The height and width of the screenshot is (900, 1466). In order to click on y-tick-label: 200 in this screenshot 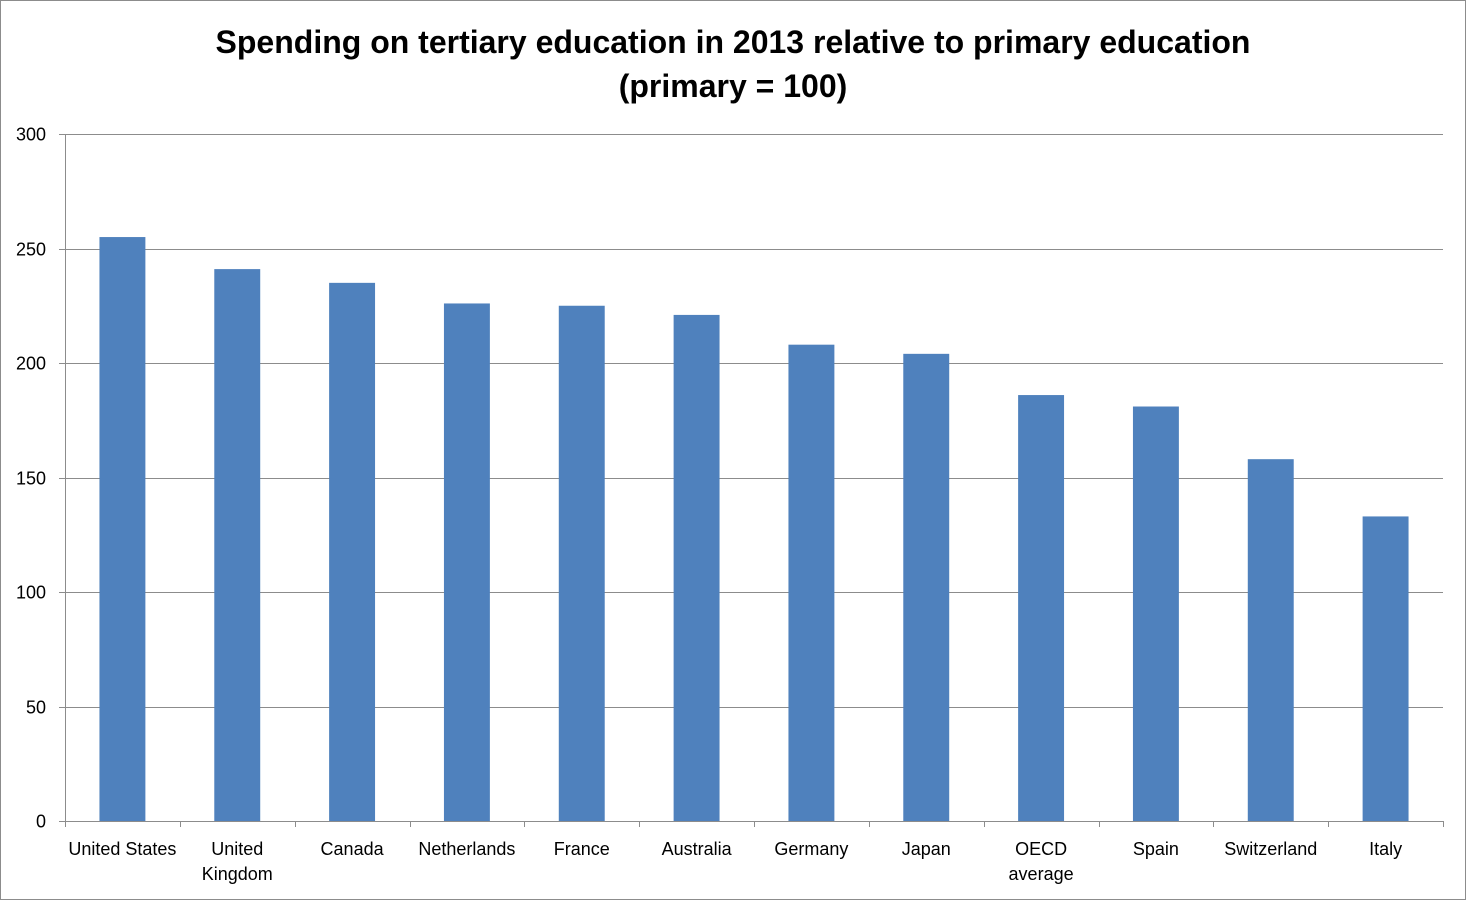, I will do `click(31, 364)`.